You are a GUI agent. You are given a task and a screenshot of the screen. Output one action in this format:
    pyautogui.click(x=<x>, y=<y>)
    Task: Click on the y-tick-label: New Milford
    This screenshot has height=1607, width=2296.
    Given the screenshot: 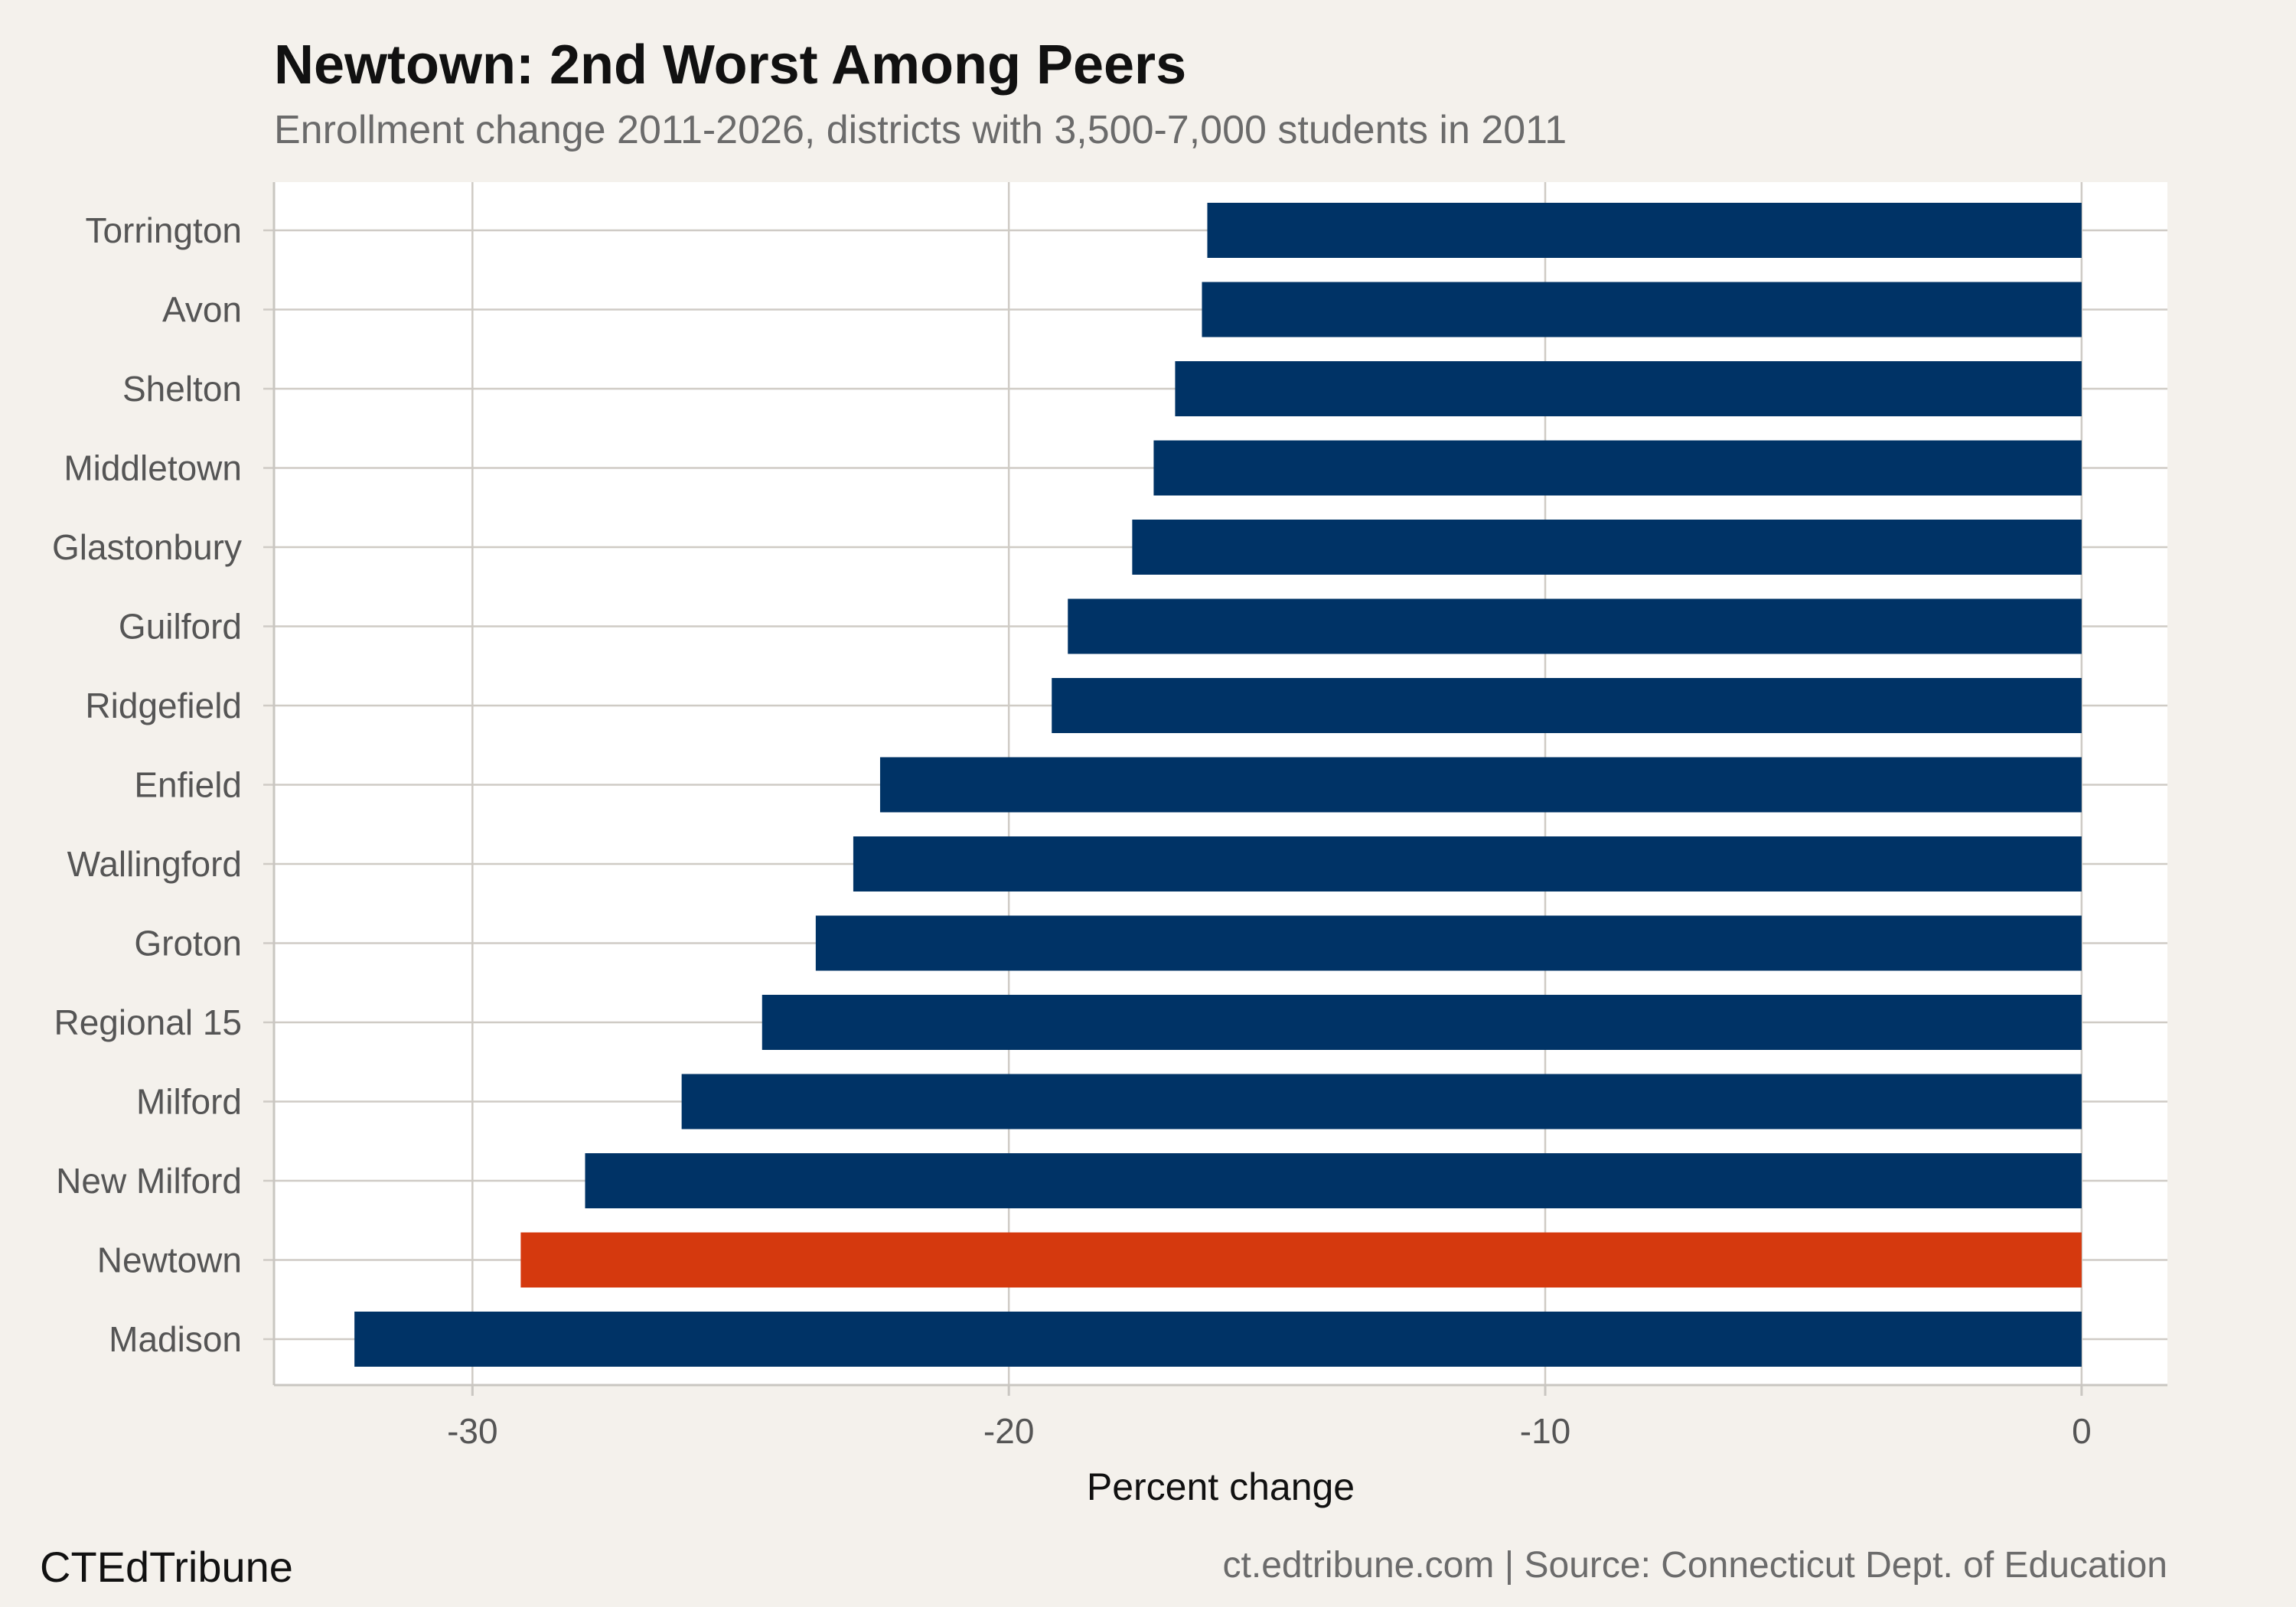 What is the action you would take?
    pyautogui.click(x=149, y=1181)
    